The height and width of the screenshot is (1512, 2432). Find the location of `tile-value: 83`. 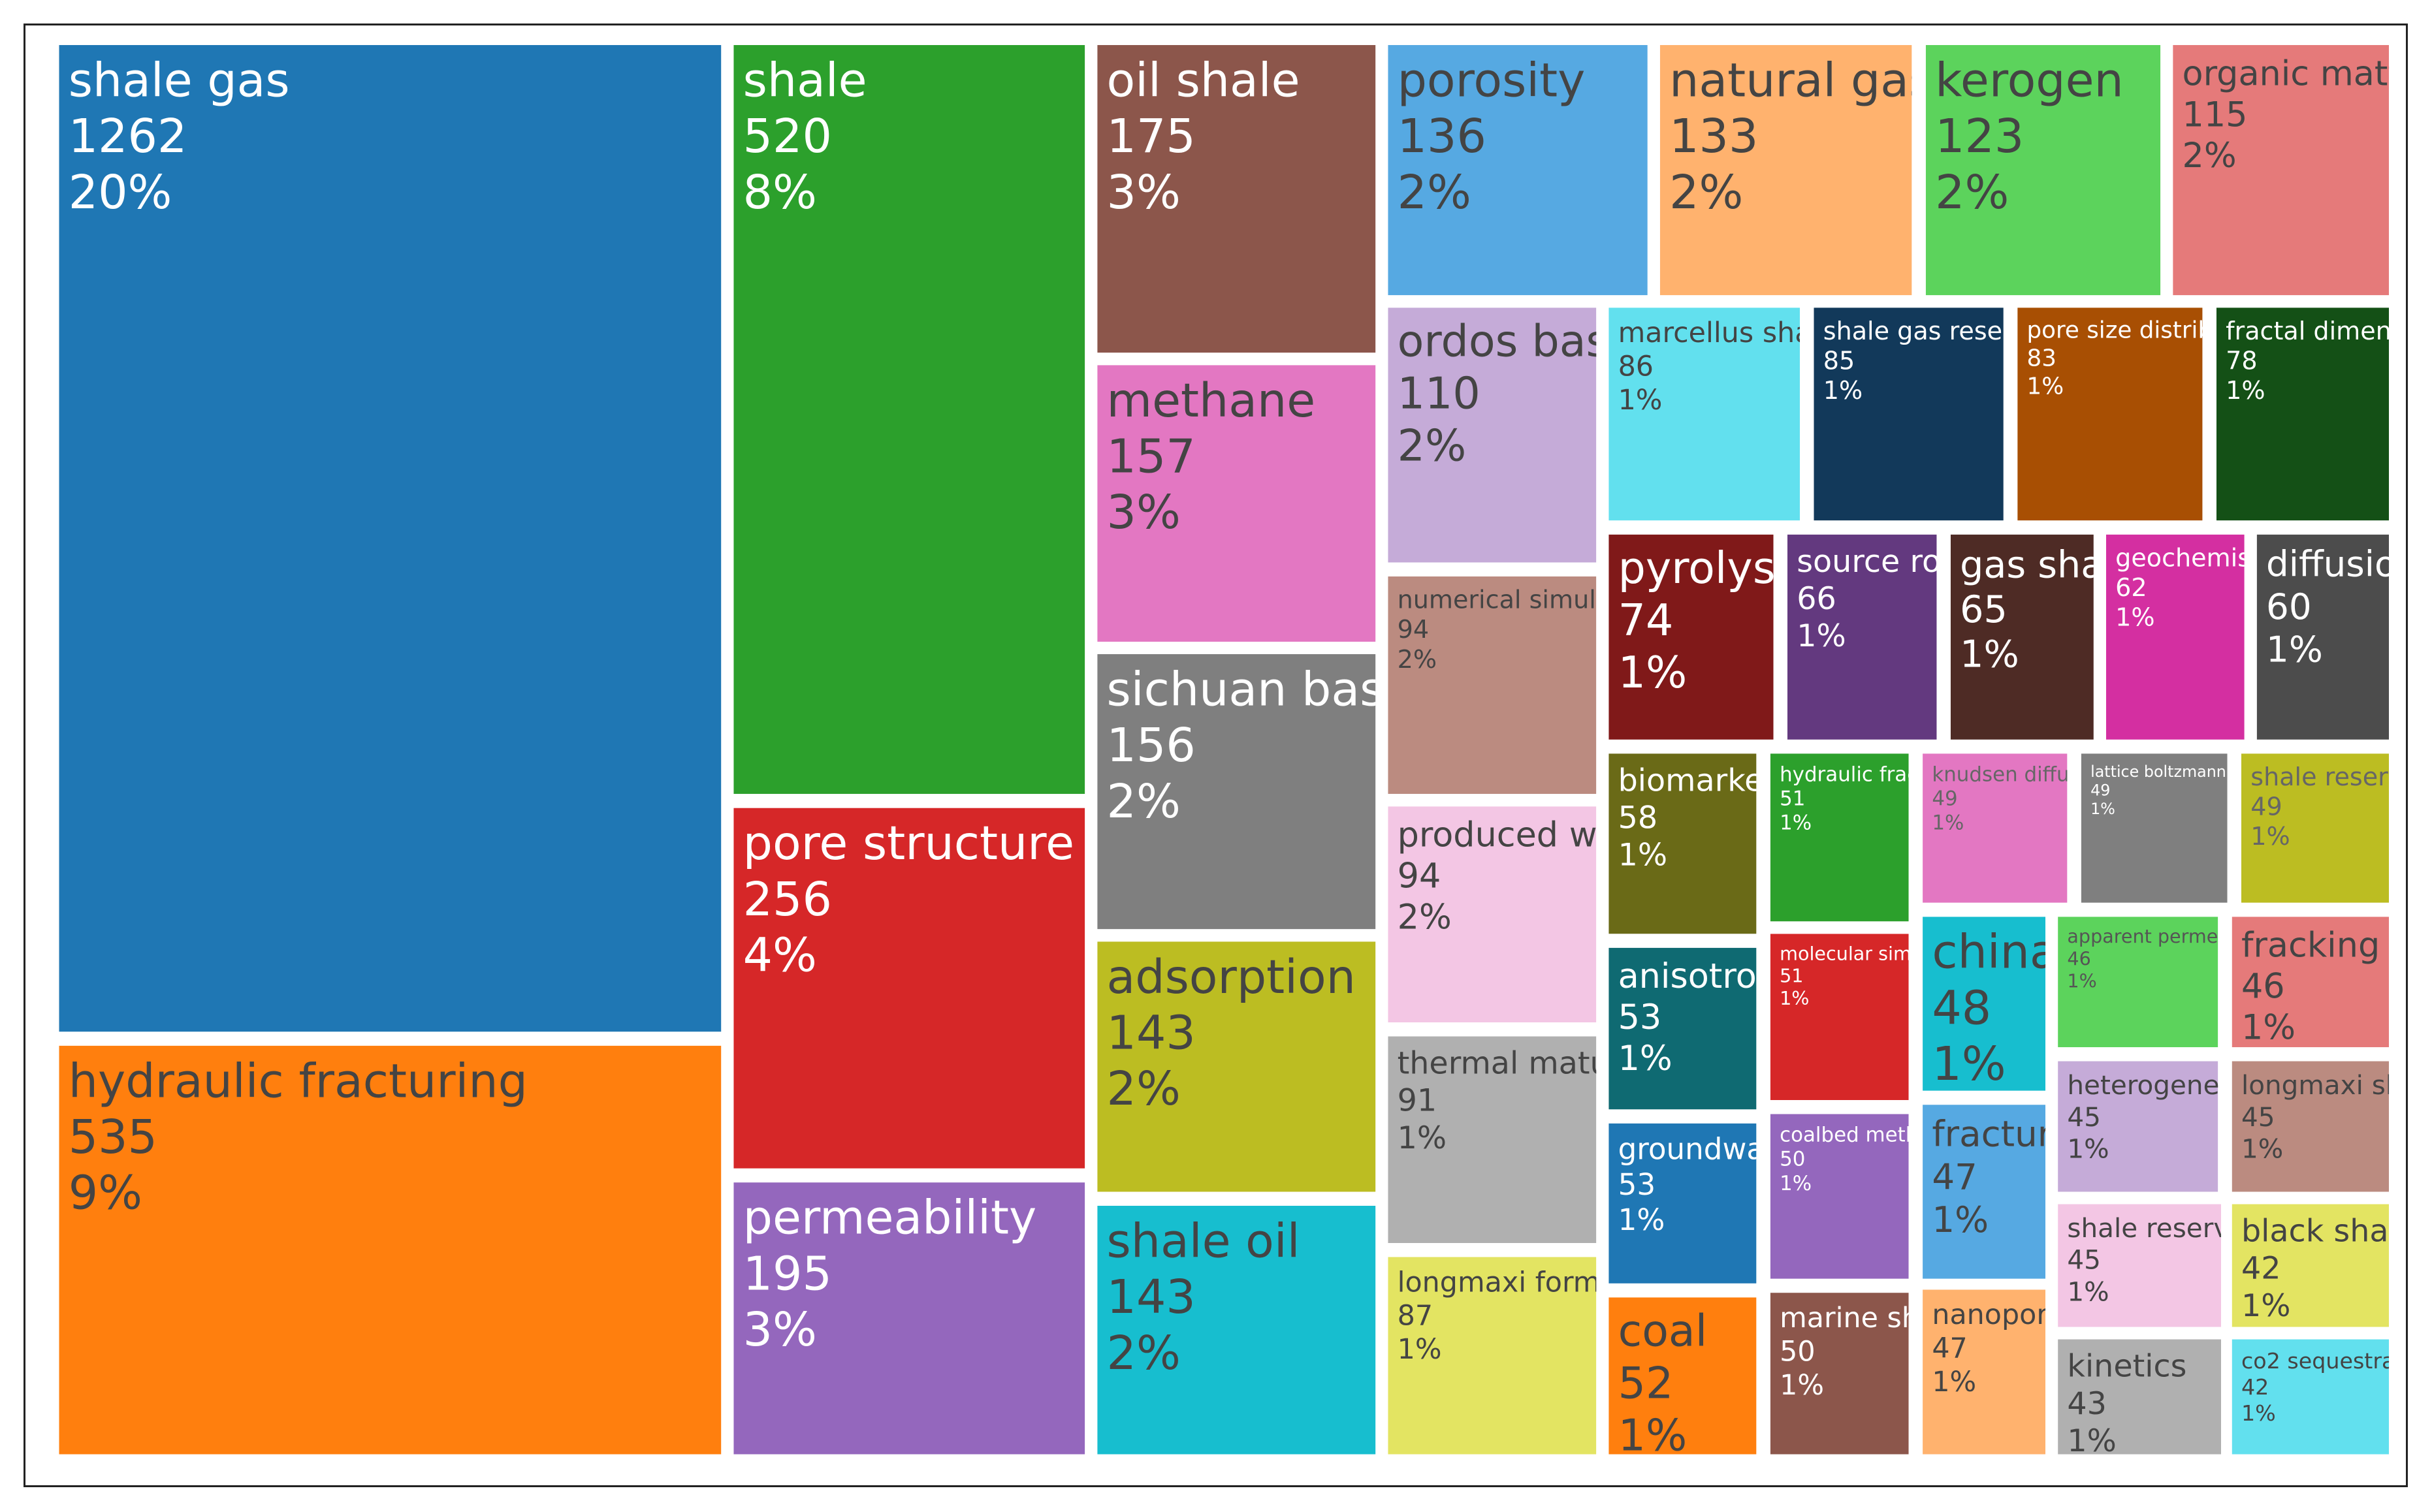

tile-value: 83 is located at coordinates (2041, 358).